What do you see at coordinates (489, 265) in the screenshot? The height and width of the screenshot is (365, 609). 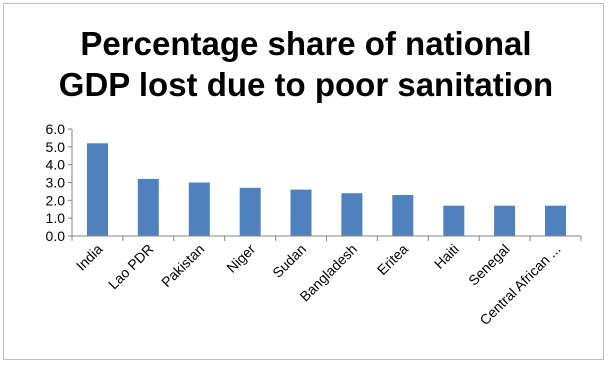 I see `x-tick-label: Senegal` at bounding box center [489, 265].